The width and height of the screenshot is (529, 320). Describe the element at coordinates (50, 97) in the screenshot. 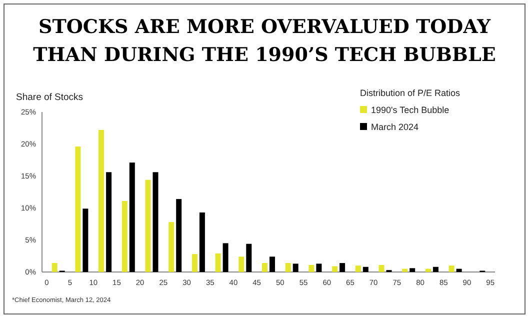

I see `y-axis-title: Share of Stocks` at that location.